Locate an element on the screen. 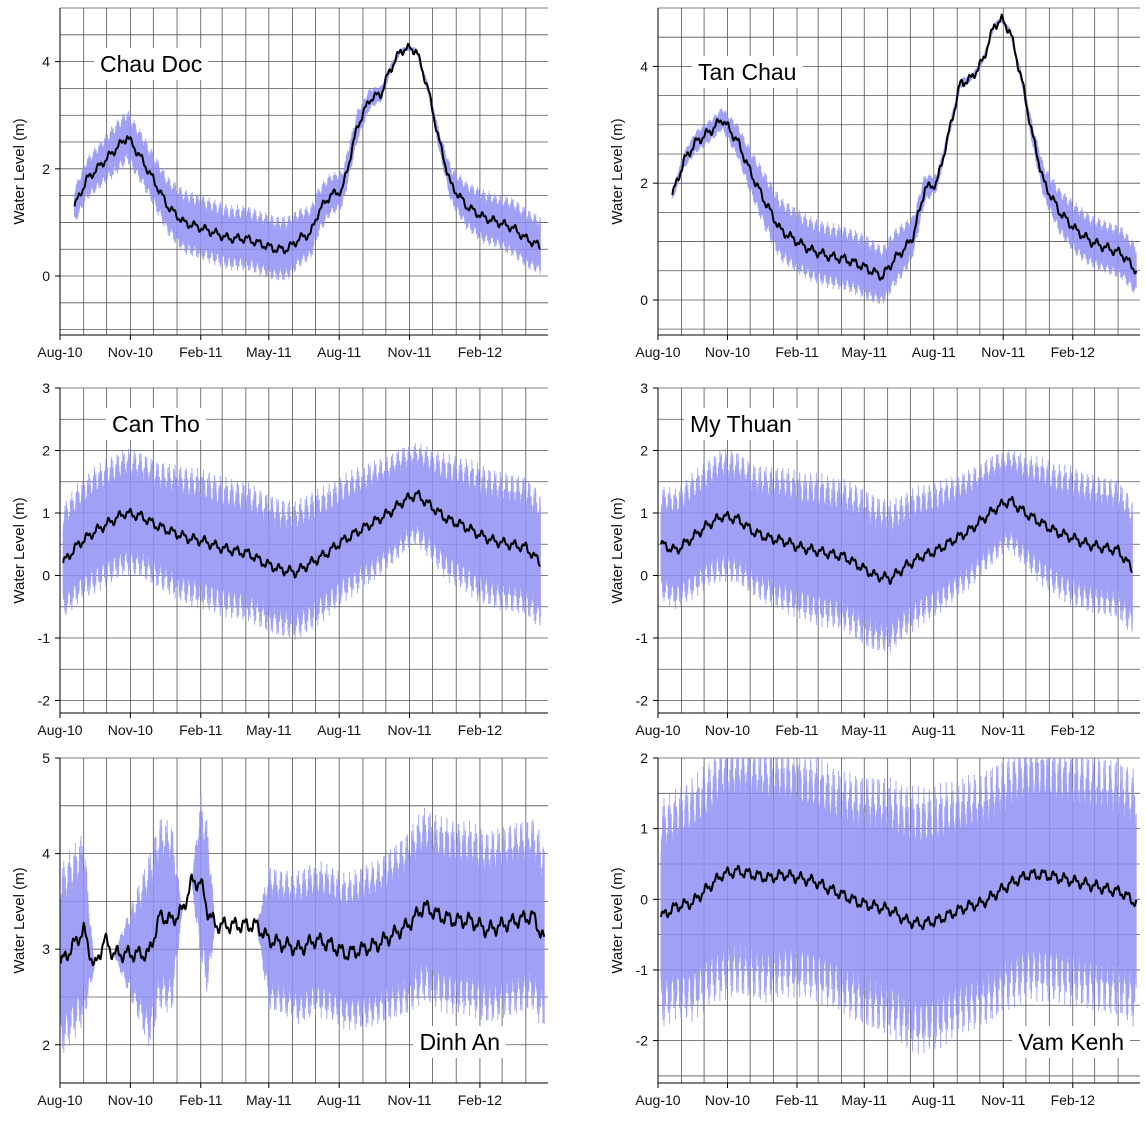  station-name: Chau Doc is located at coordinates (151, 64).